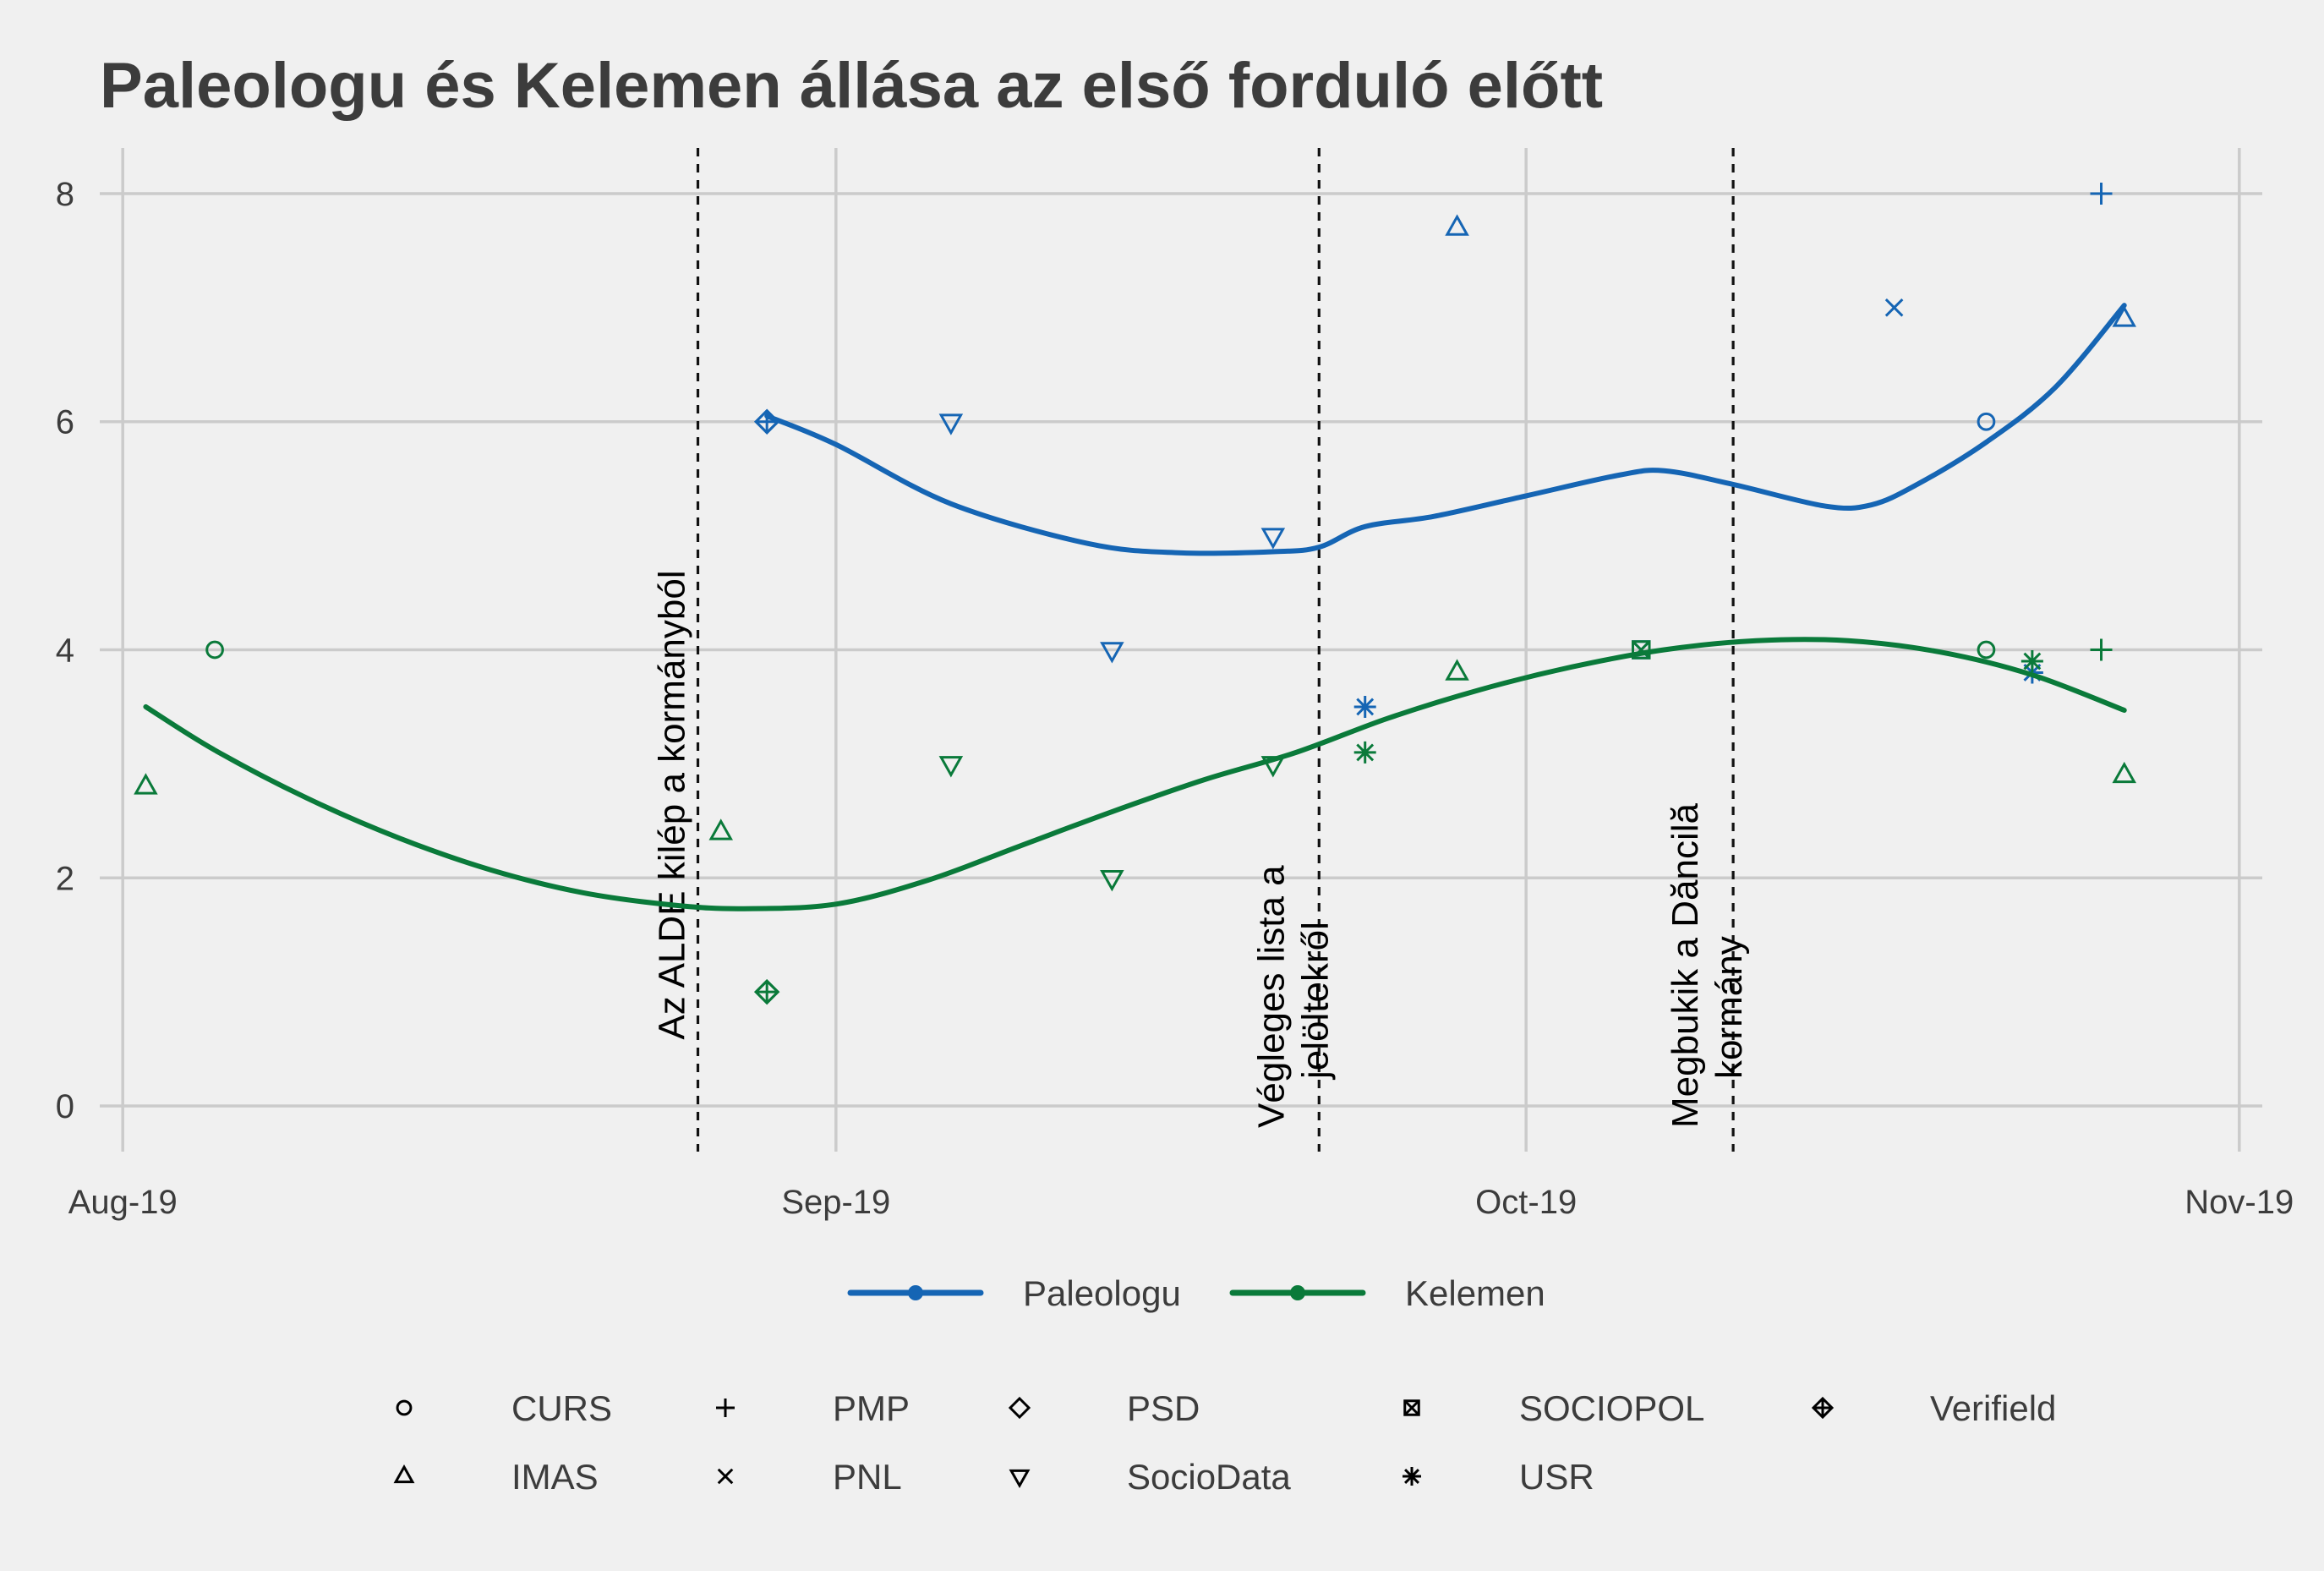 The width and height of the screenshot is (2324, 1571). Describe the element at coordinates (2239, 1203) in the screenshot. I see `x-tick-label: Nov-19` at that location.